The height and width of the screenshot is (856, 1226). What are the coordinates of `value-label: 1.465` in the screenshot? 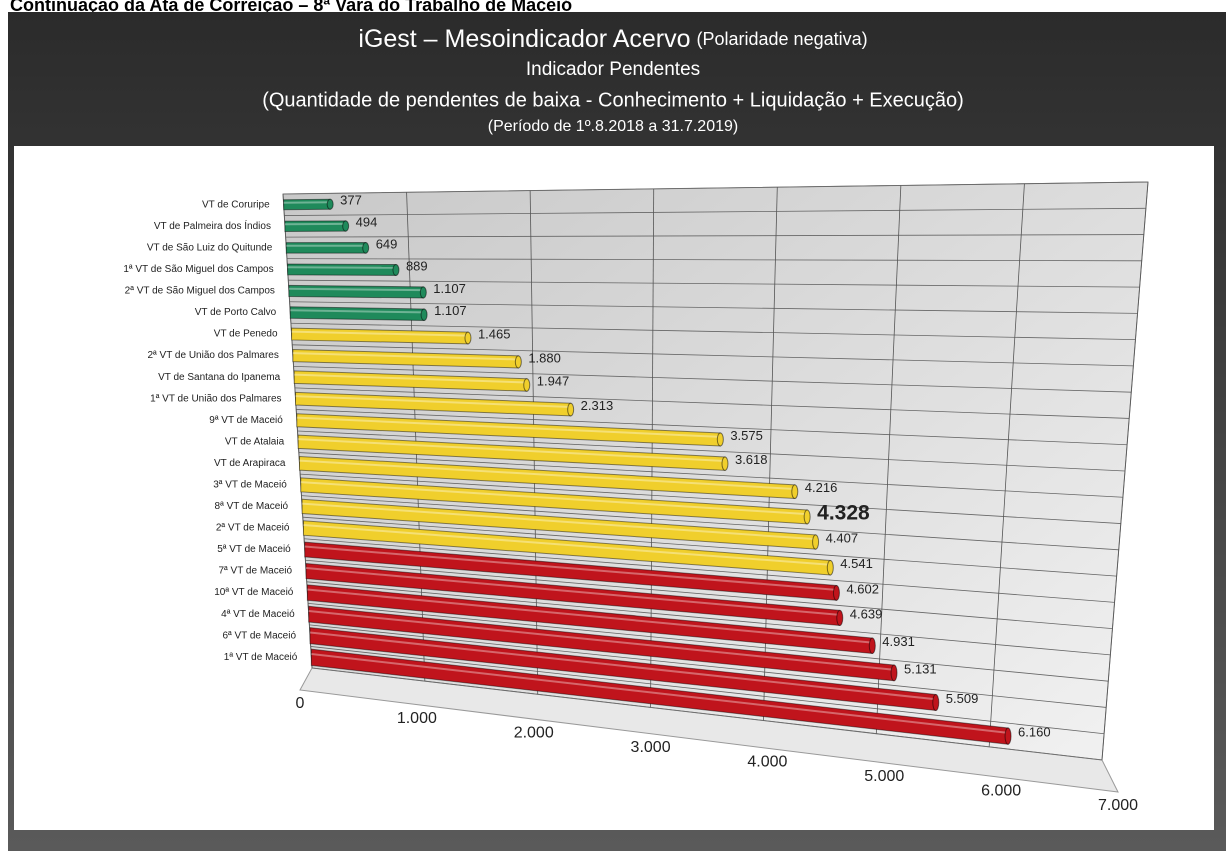 It's located at (494, 333).